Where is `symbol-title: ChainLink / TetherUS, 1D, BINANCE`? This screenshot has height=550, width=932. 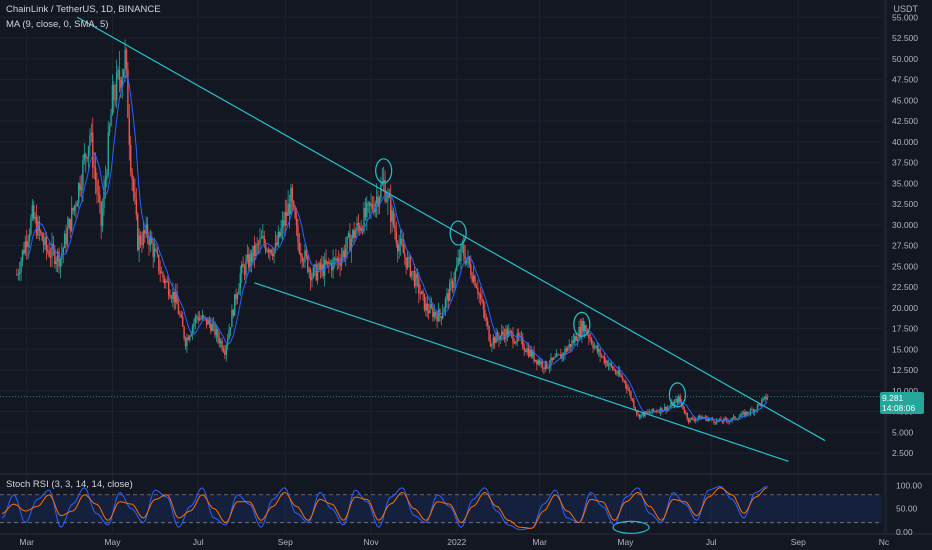 symbol-title: ChainLink / TetherUS, 1D, BINANCE is located at coordinates (83, 9).